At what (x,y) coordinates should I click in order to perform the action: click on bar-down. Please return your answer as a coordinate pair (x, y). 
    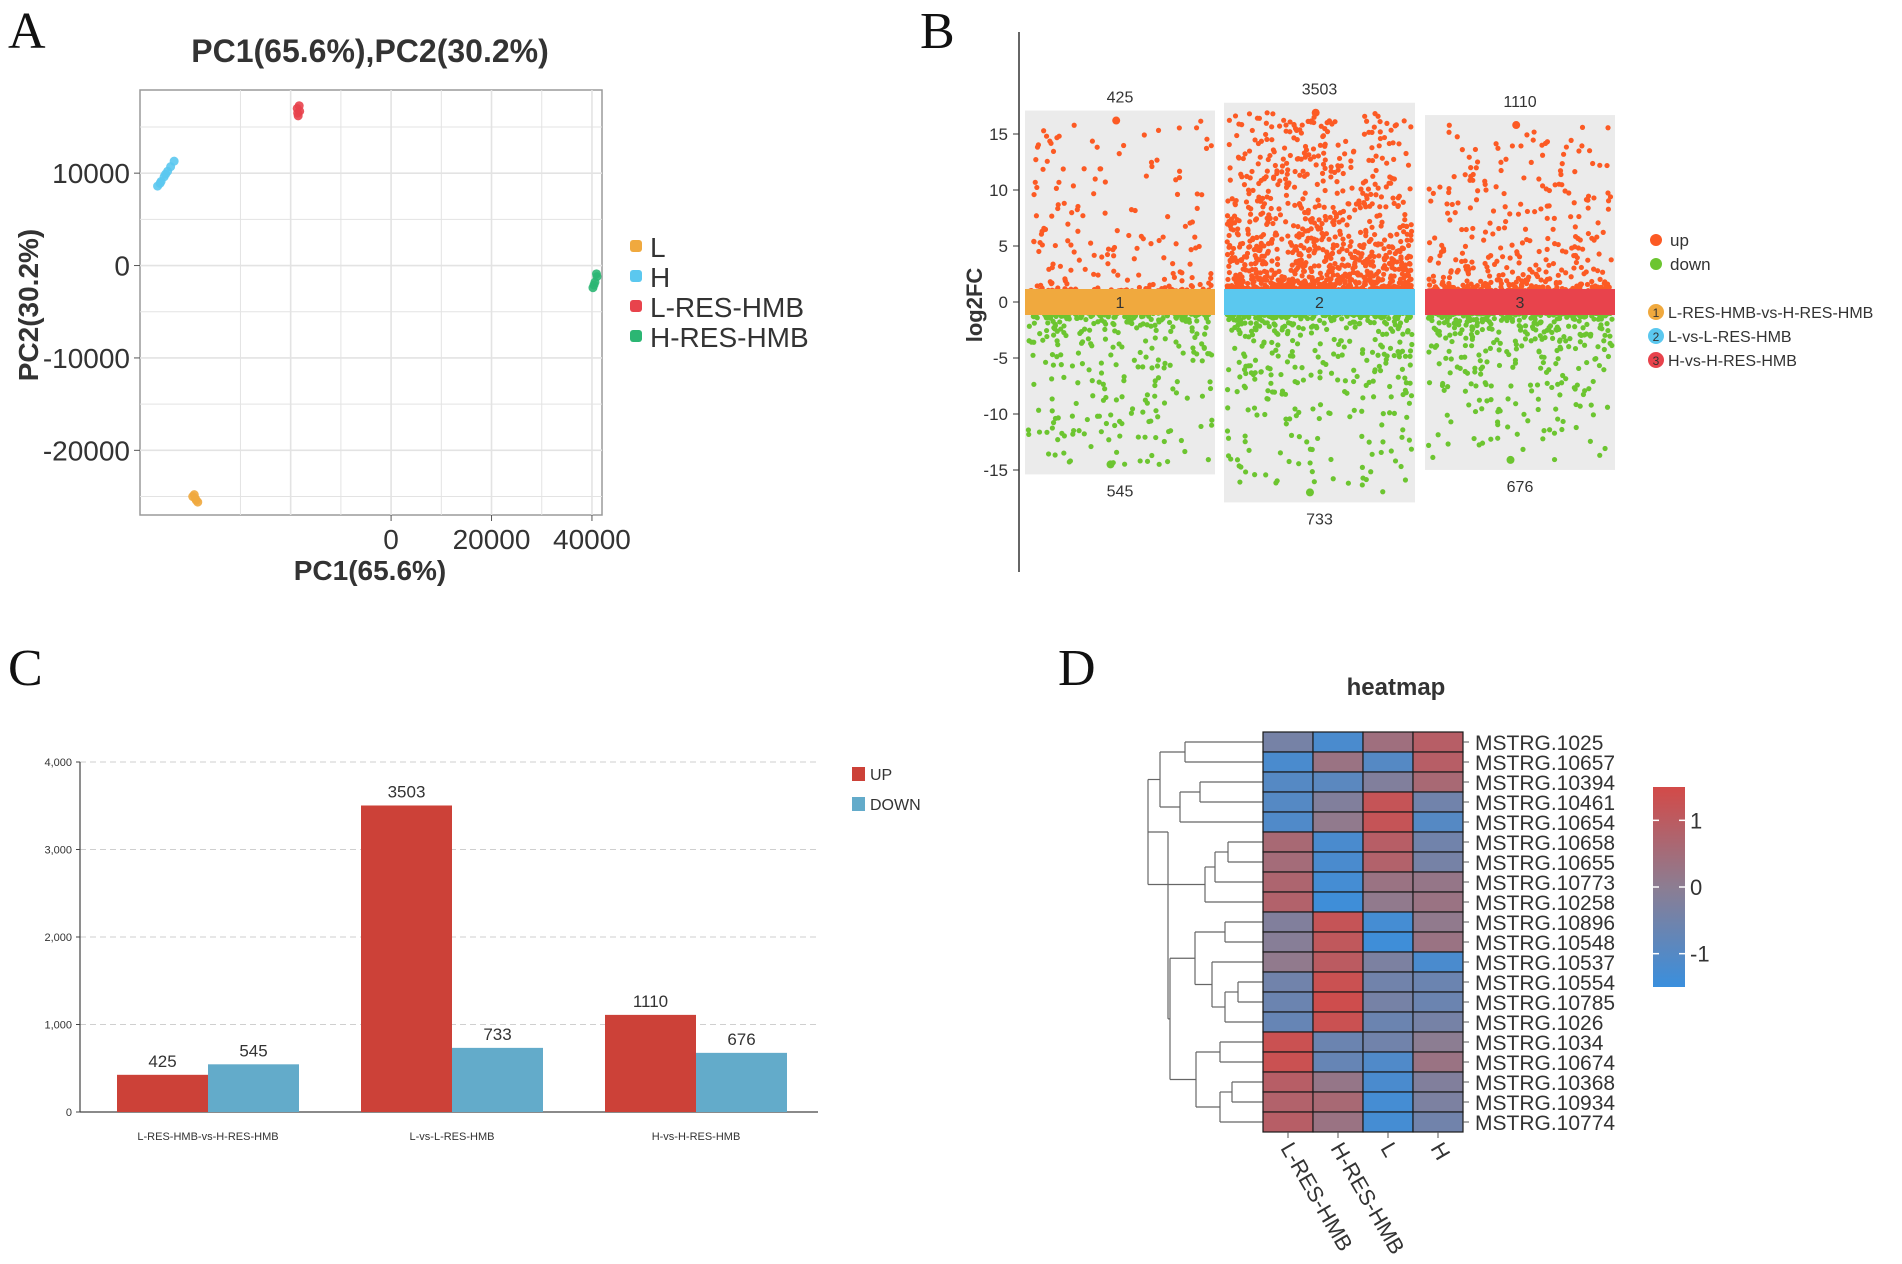
    Looking at the image, I should click on (497, 1079).